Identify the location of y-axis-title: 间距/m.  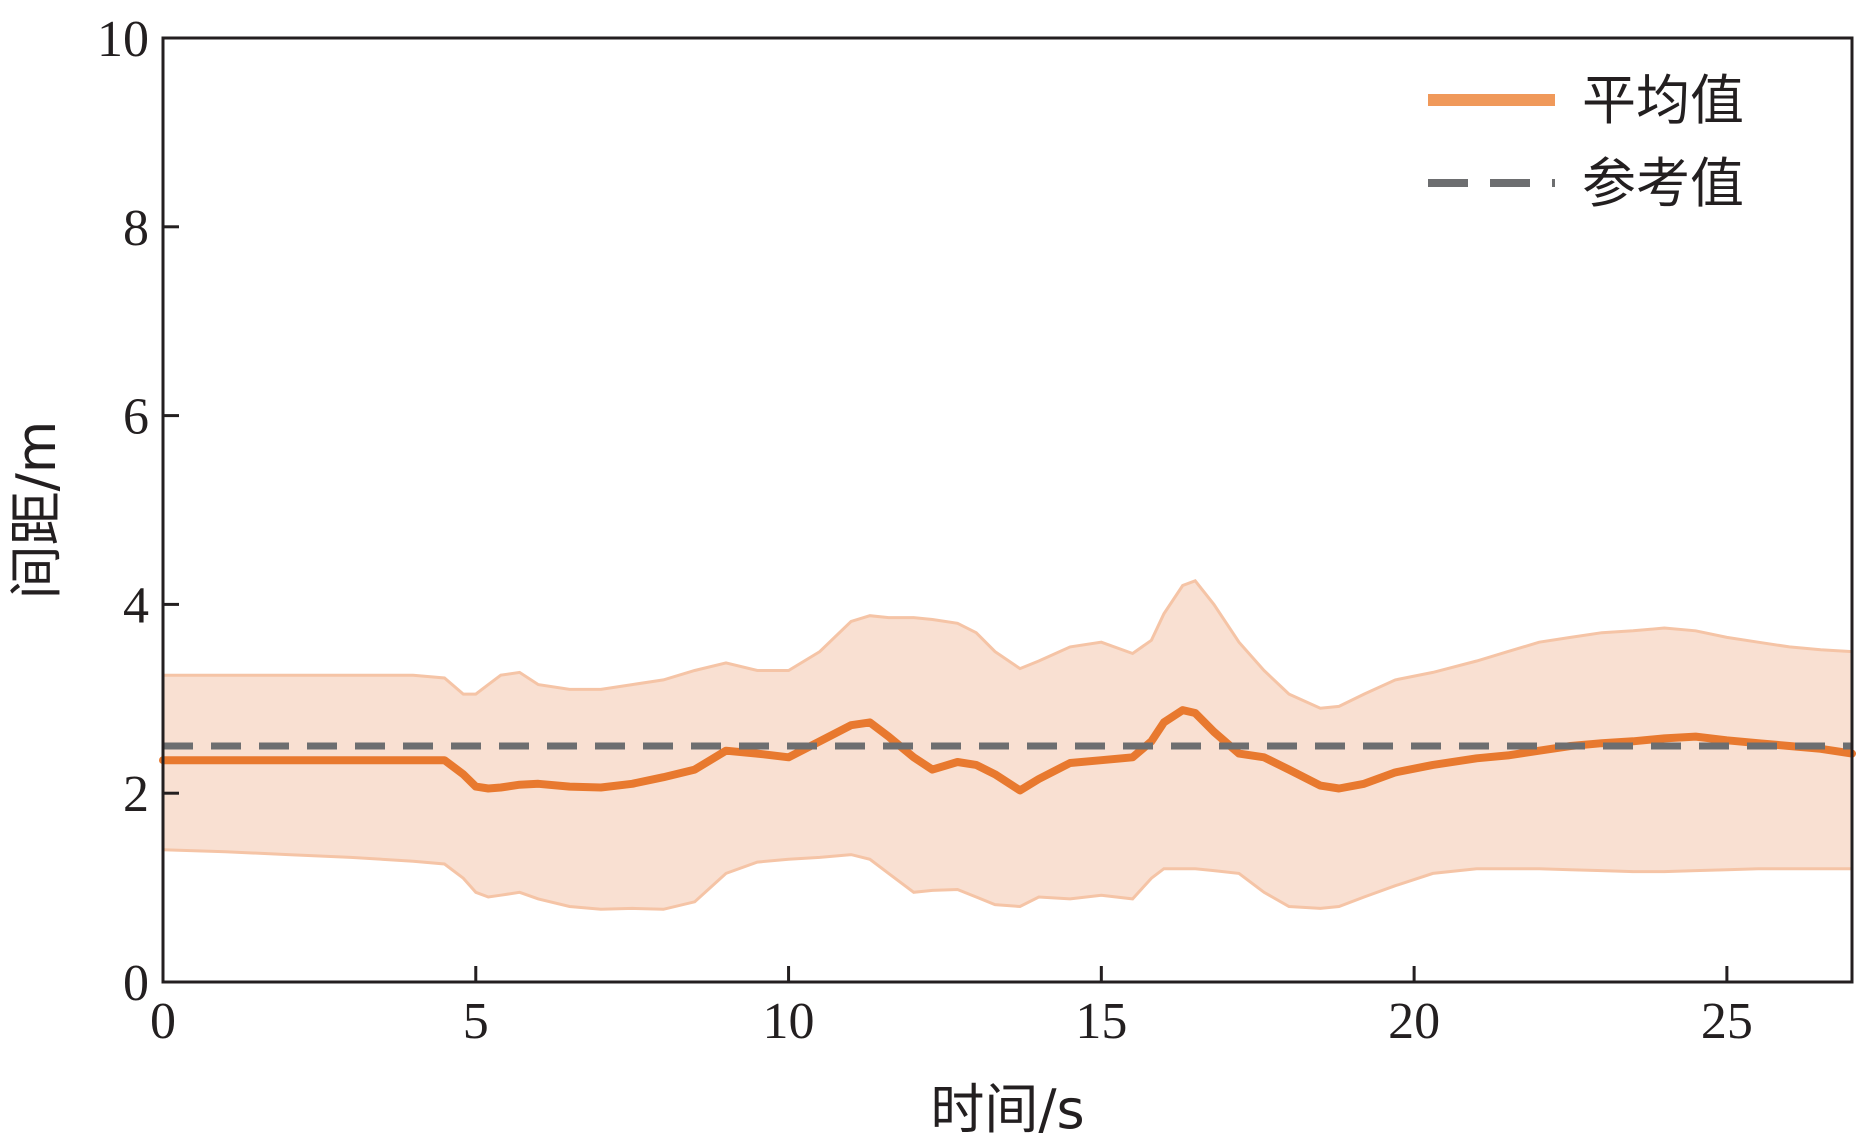
(36, 510).